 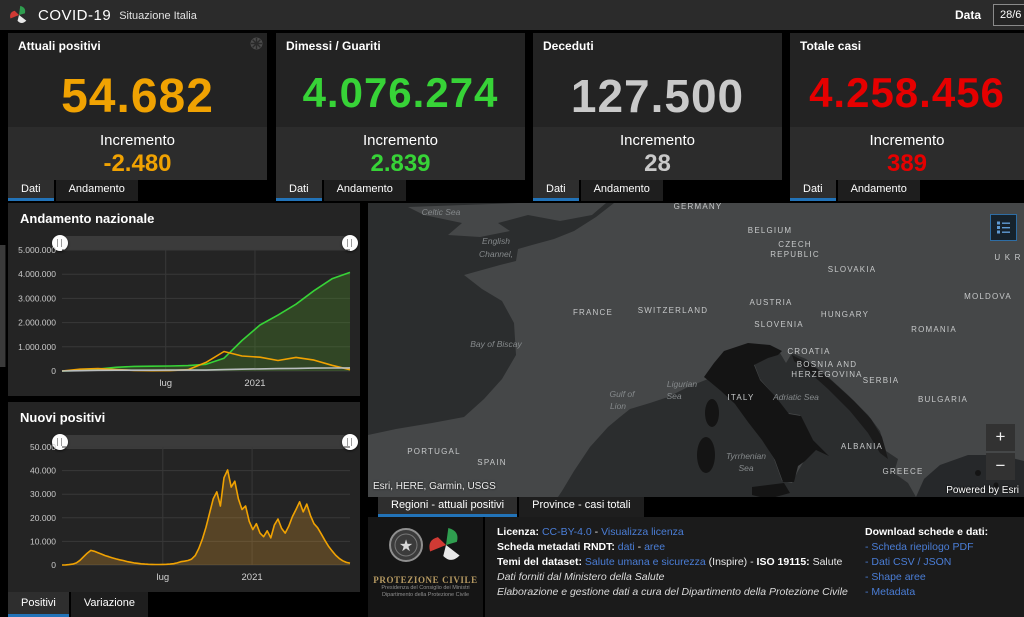 I want to click on brand-line2: Dipartimento della Protezione Civile, so click(x=425, y=595).